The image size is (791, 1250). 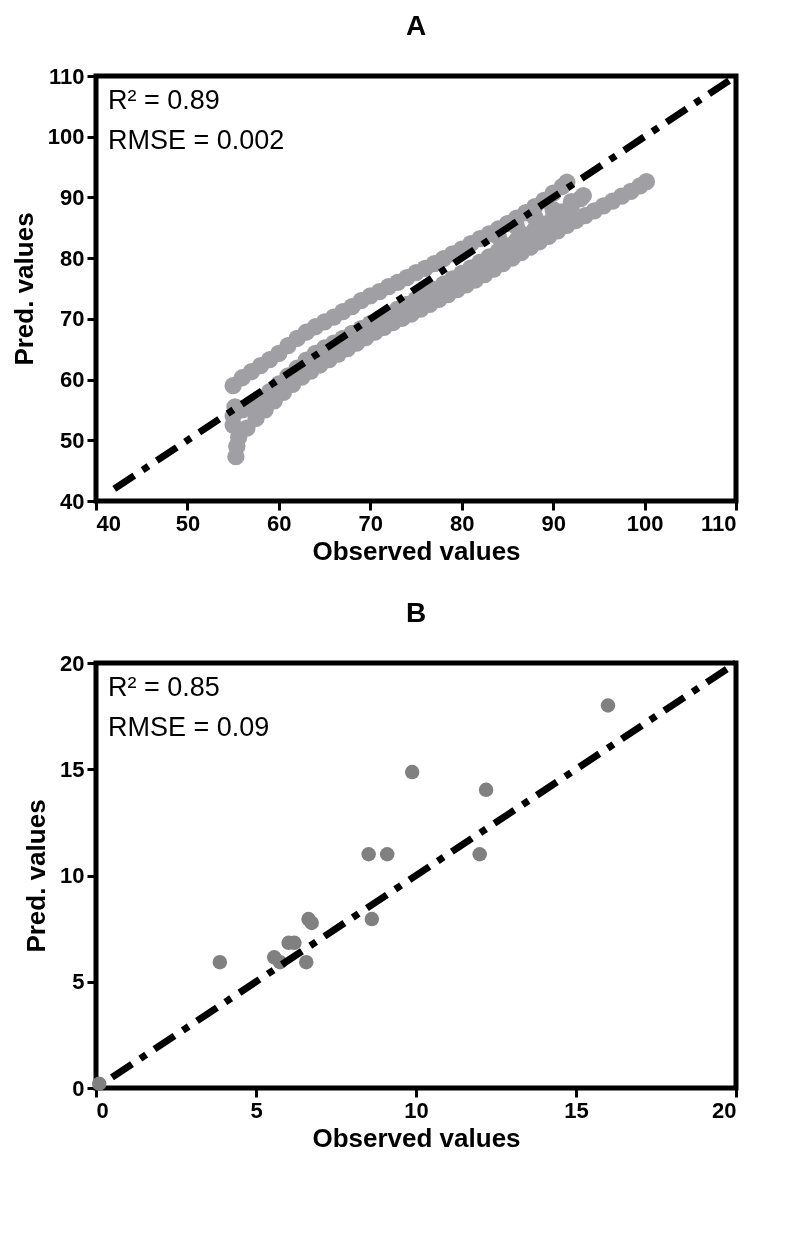 What do you see at coordinates (102, 1110) in the screenshot?
I see `x-tick-label: 0` at bounding box center [102, 1110].